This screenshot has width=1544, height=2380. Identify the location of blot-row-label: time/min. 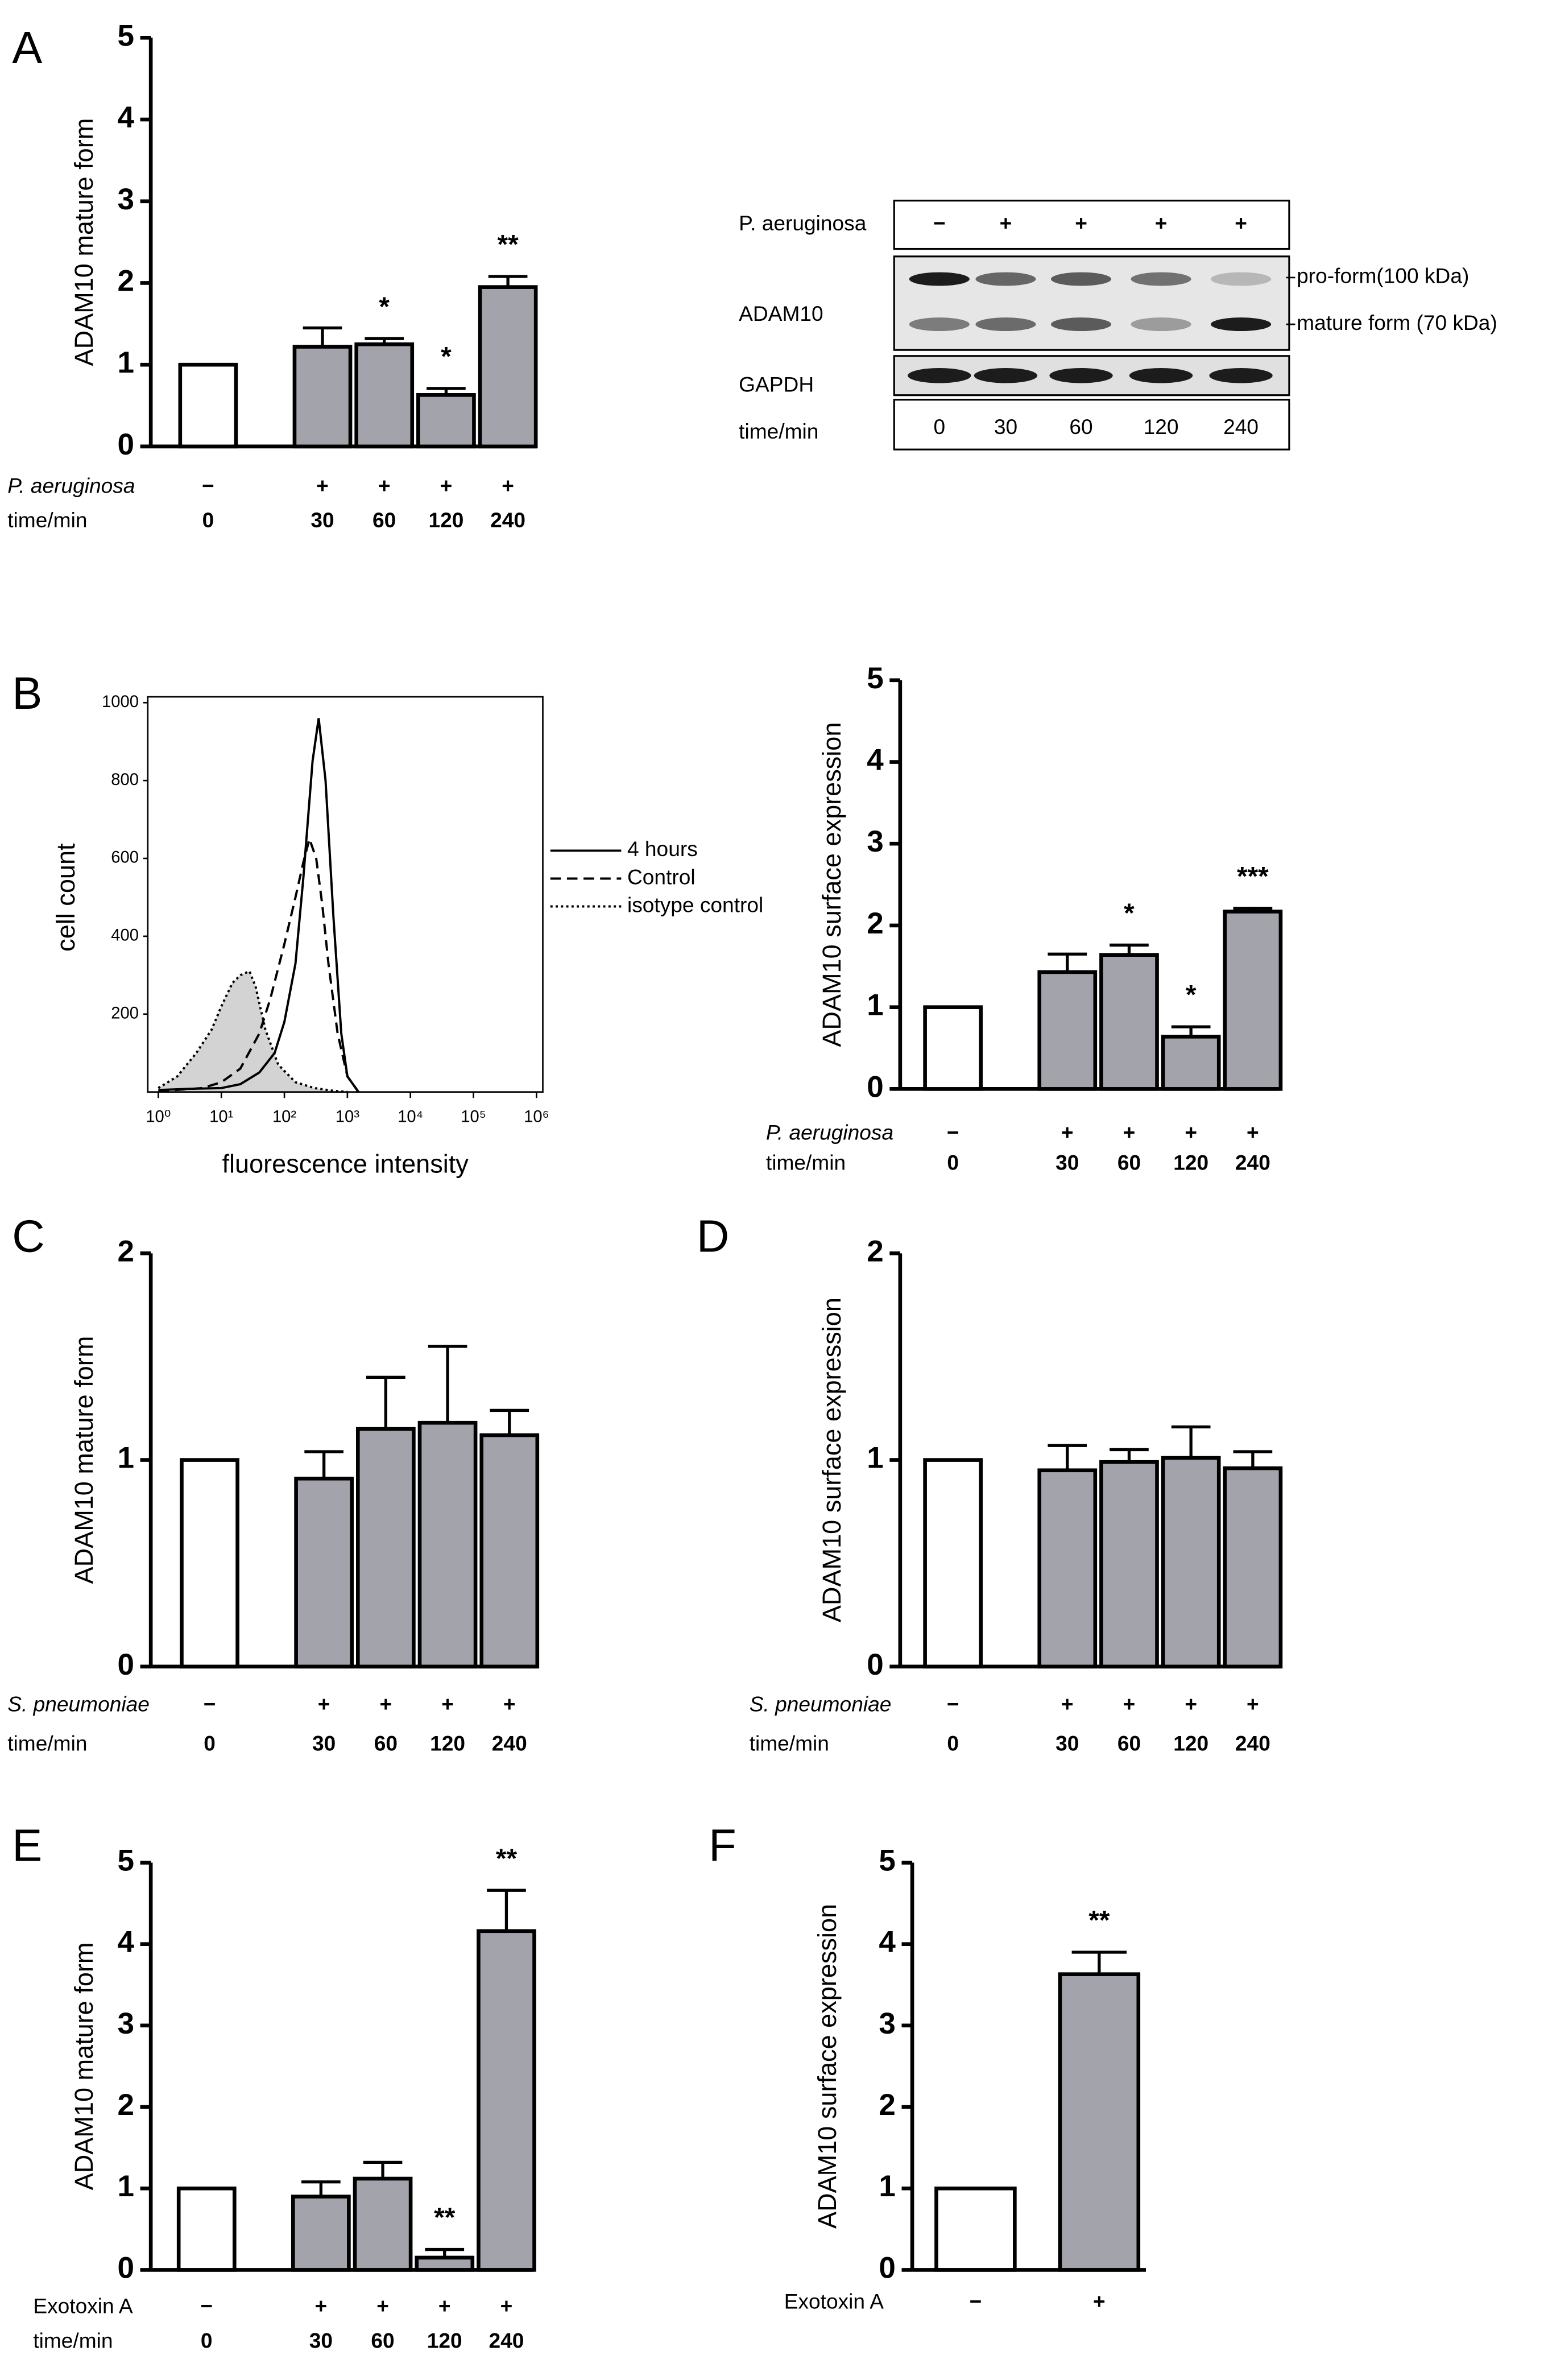
(778, 431).